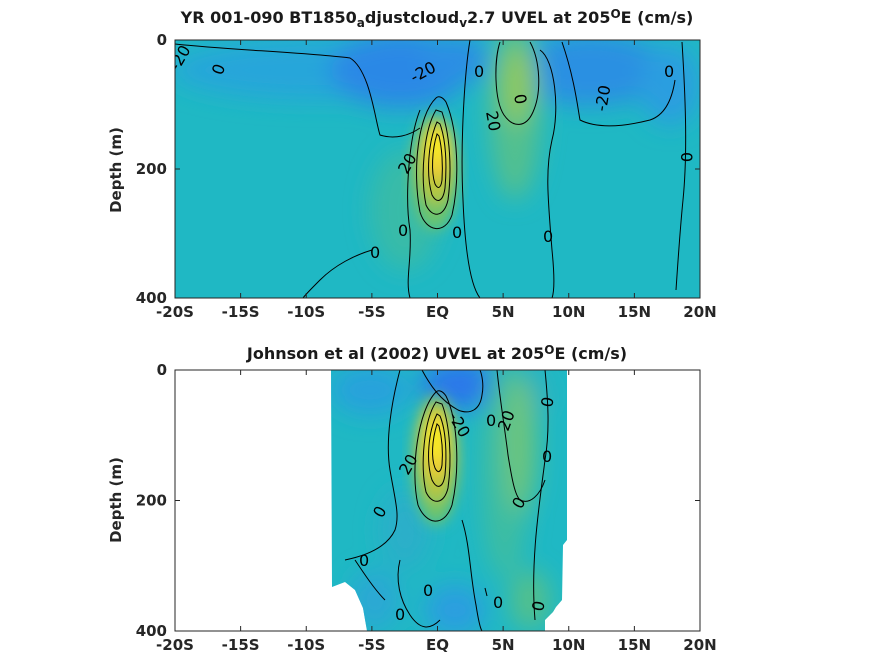 Image resolution: width=875 pixels, height=656 pixels. What do you see at coordinates (241, 645) in the screenshot?
I see `bottom-x-tick-label: -15S` at bounding box center [241, 645].